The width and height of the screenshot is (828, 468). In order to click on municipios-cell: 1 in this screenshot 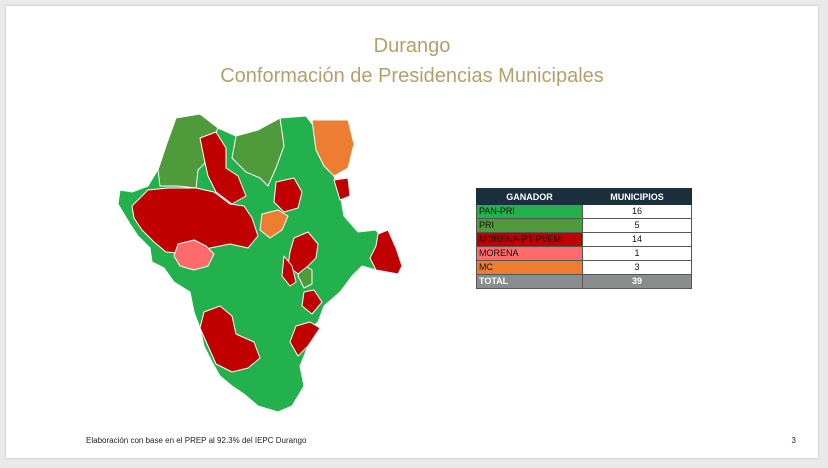, I will do `click(637, 253)`.